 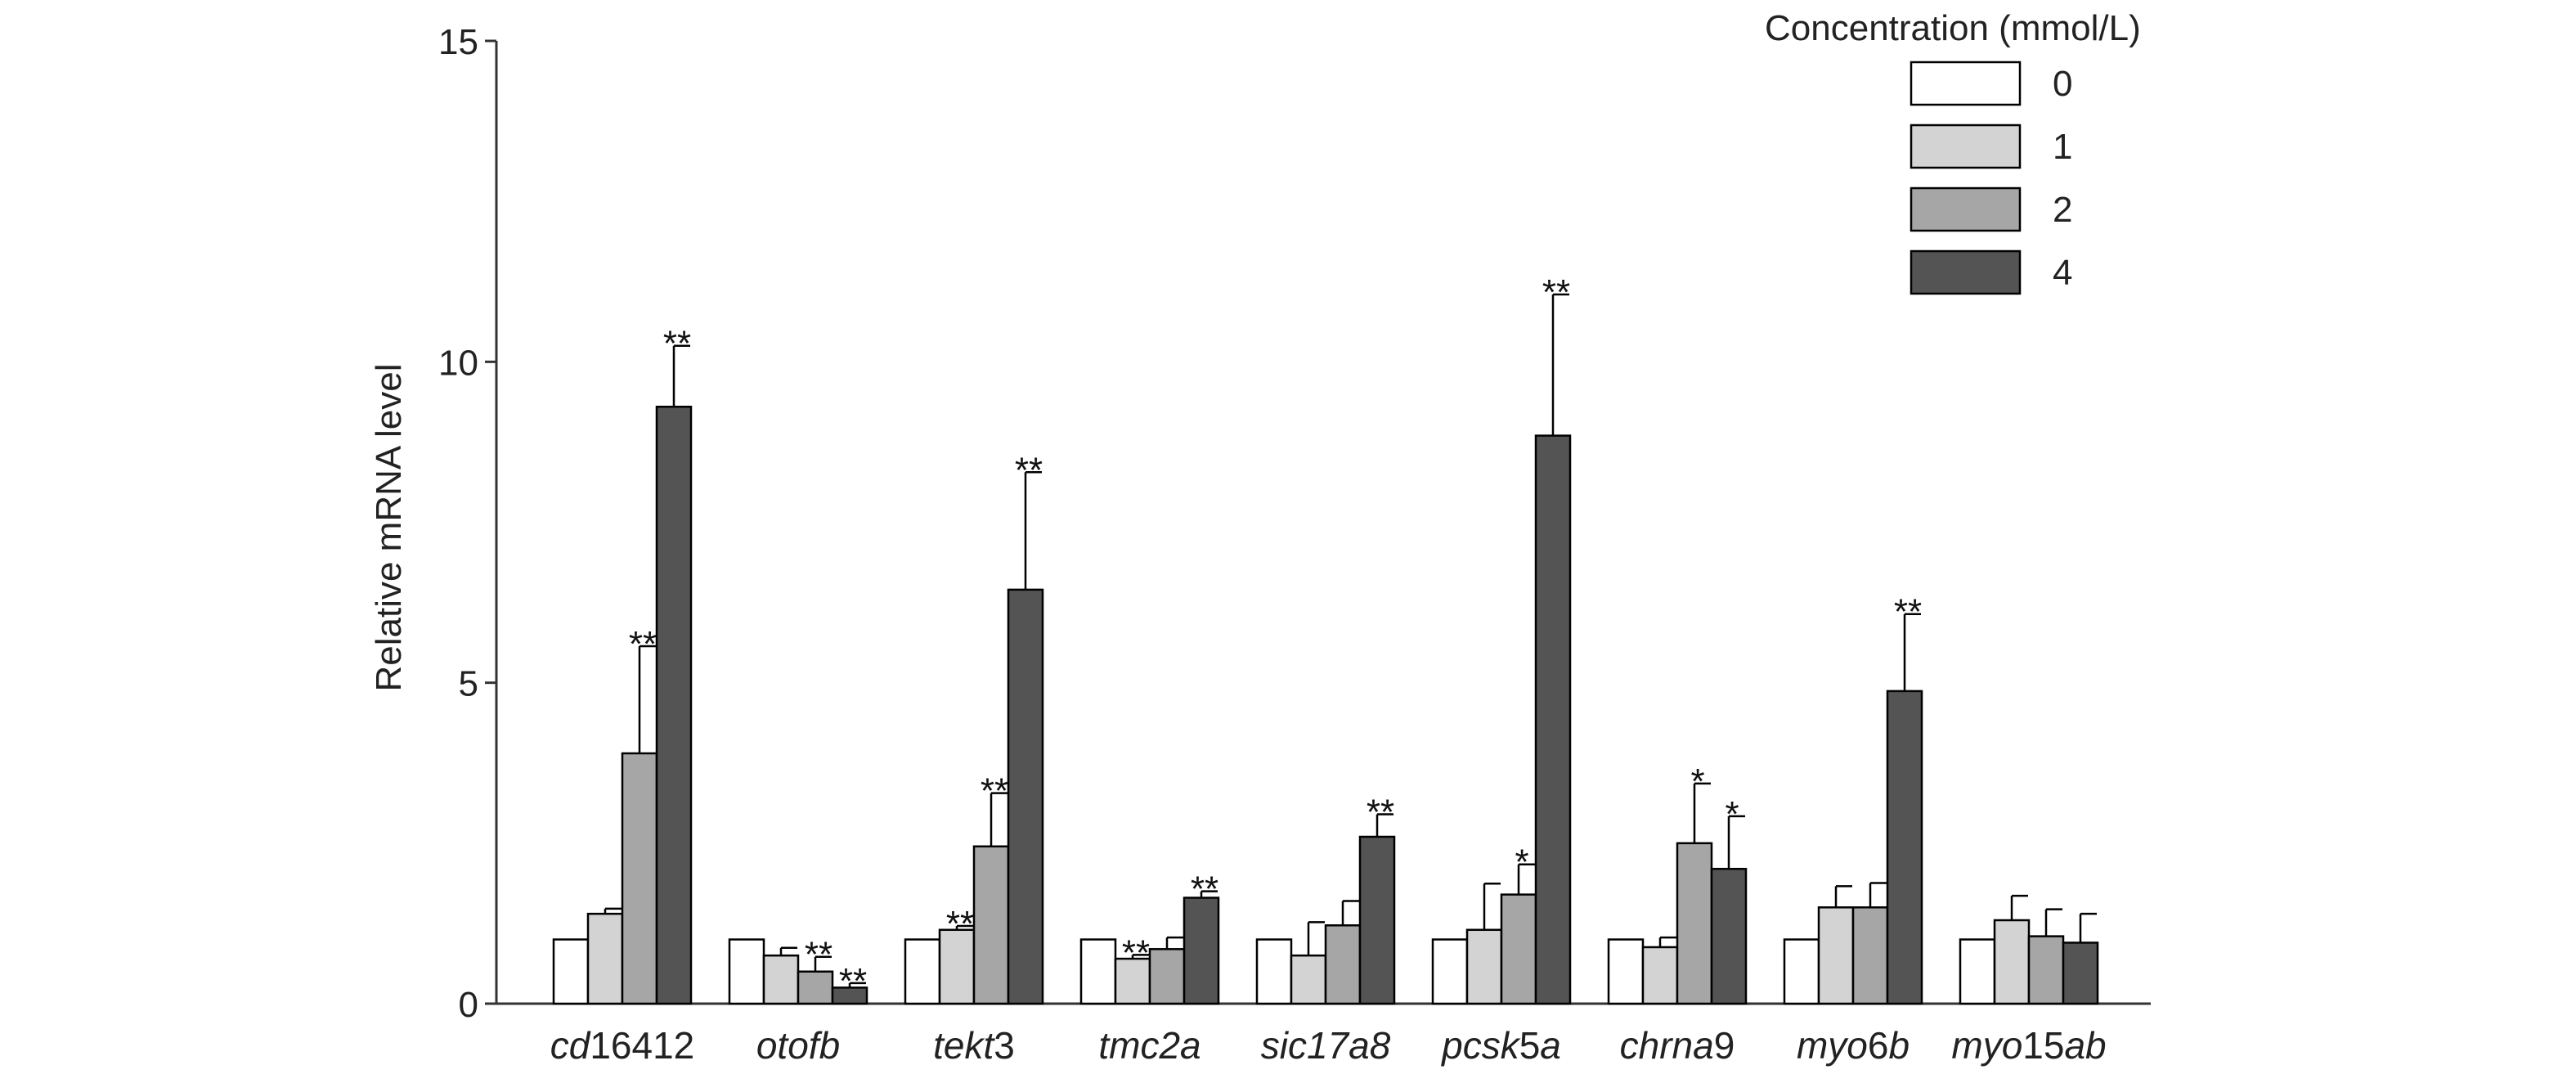 I want to click on legend-title: Concentration (mmol/L), so click(x=1953, y=28).